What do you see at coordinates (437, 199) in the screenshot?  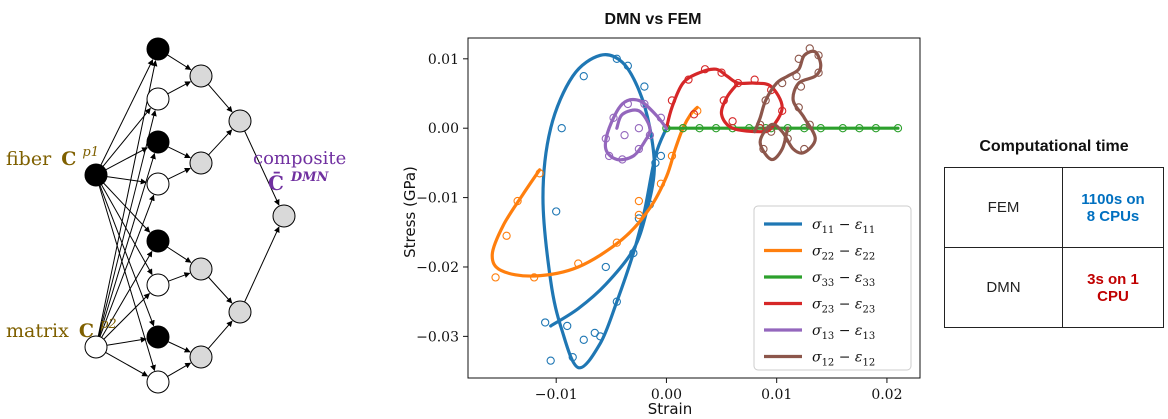 I see `y-tick-label: −0.01` at bounding box center [437, 199].